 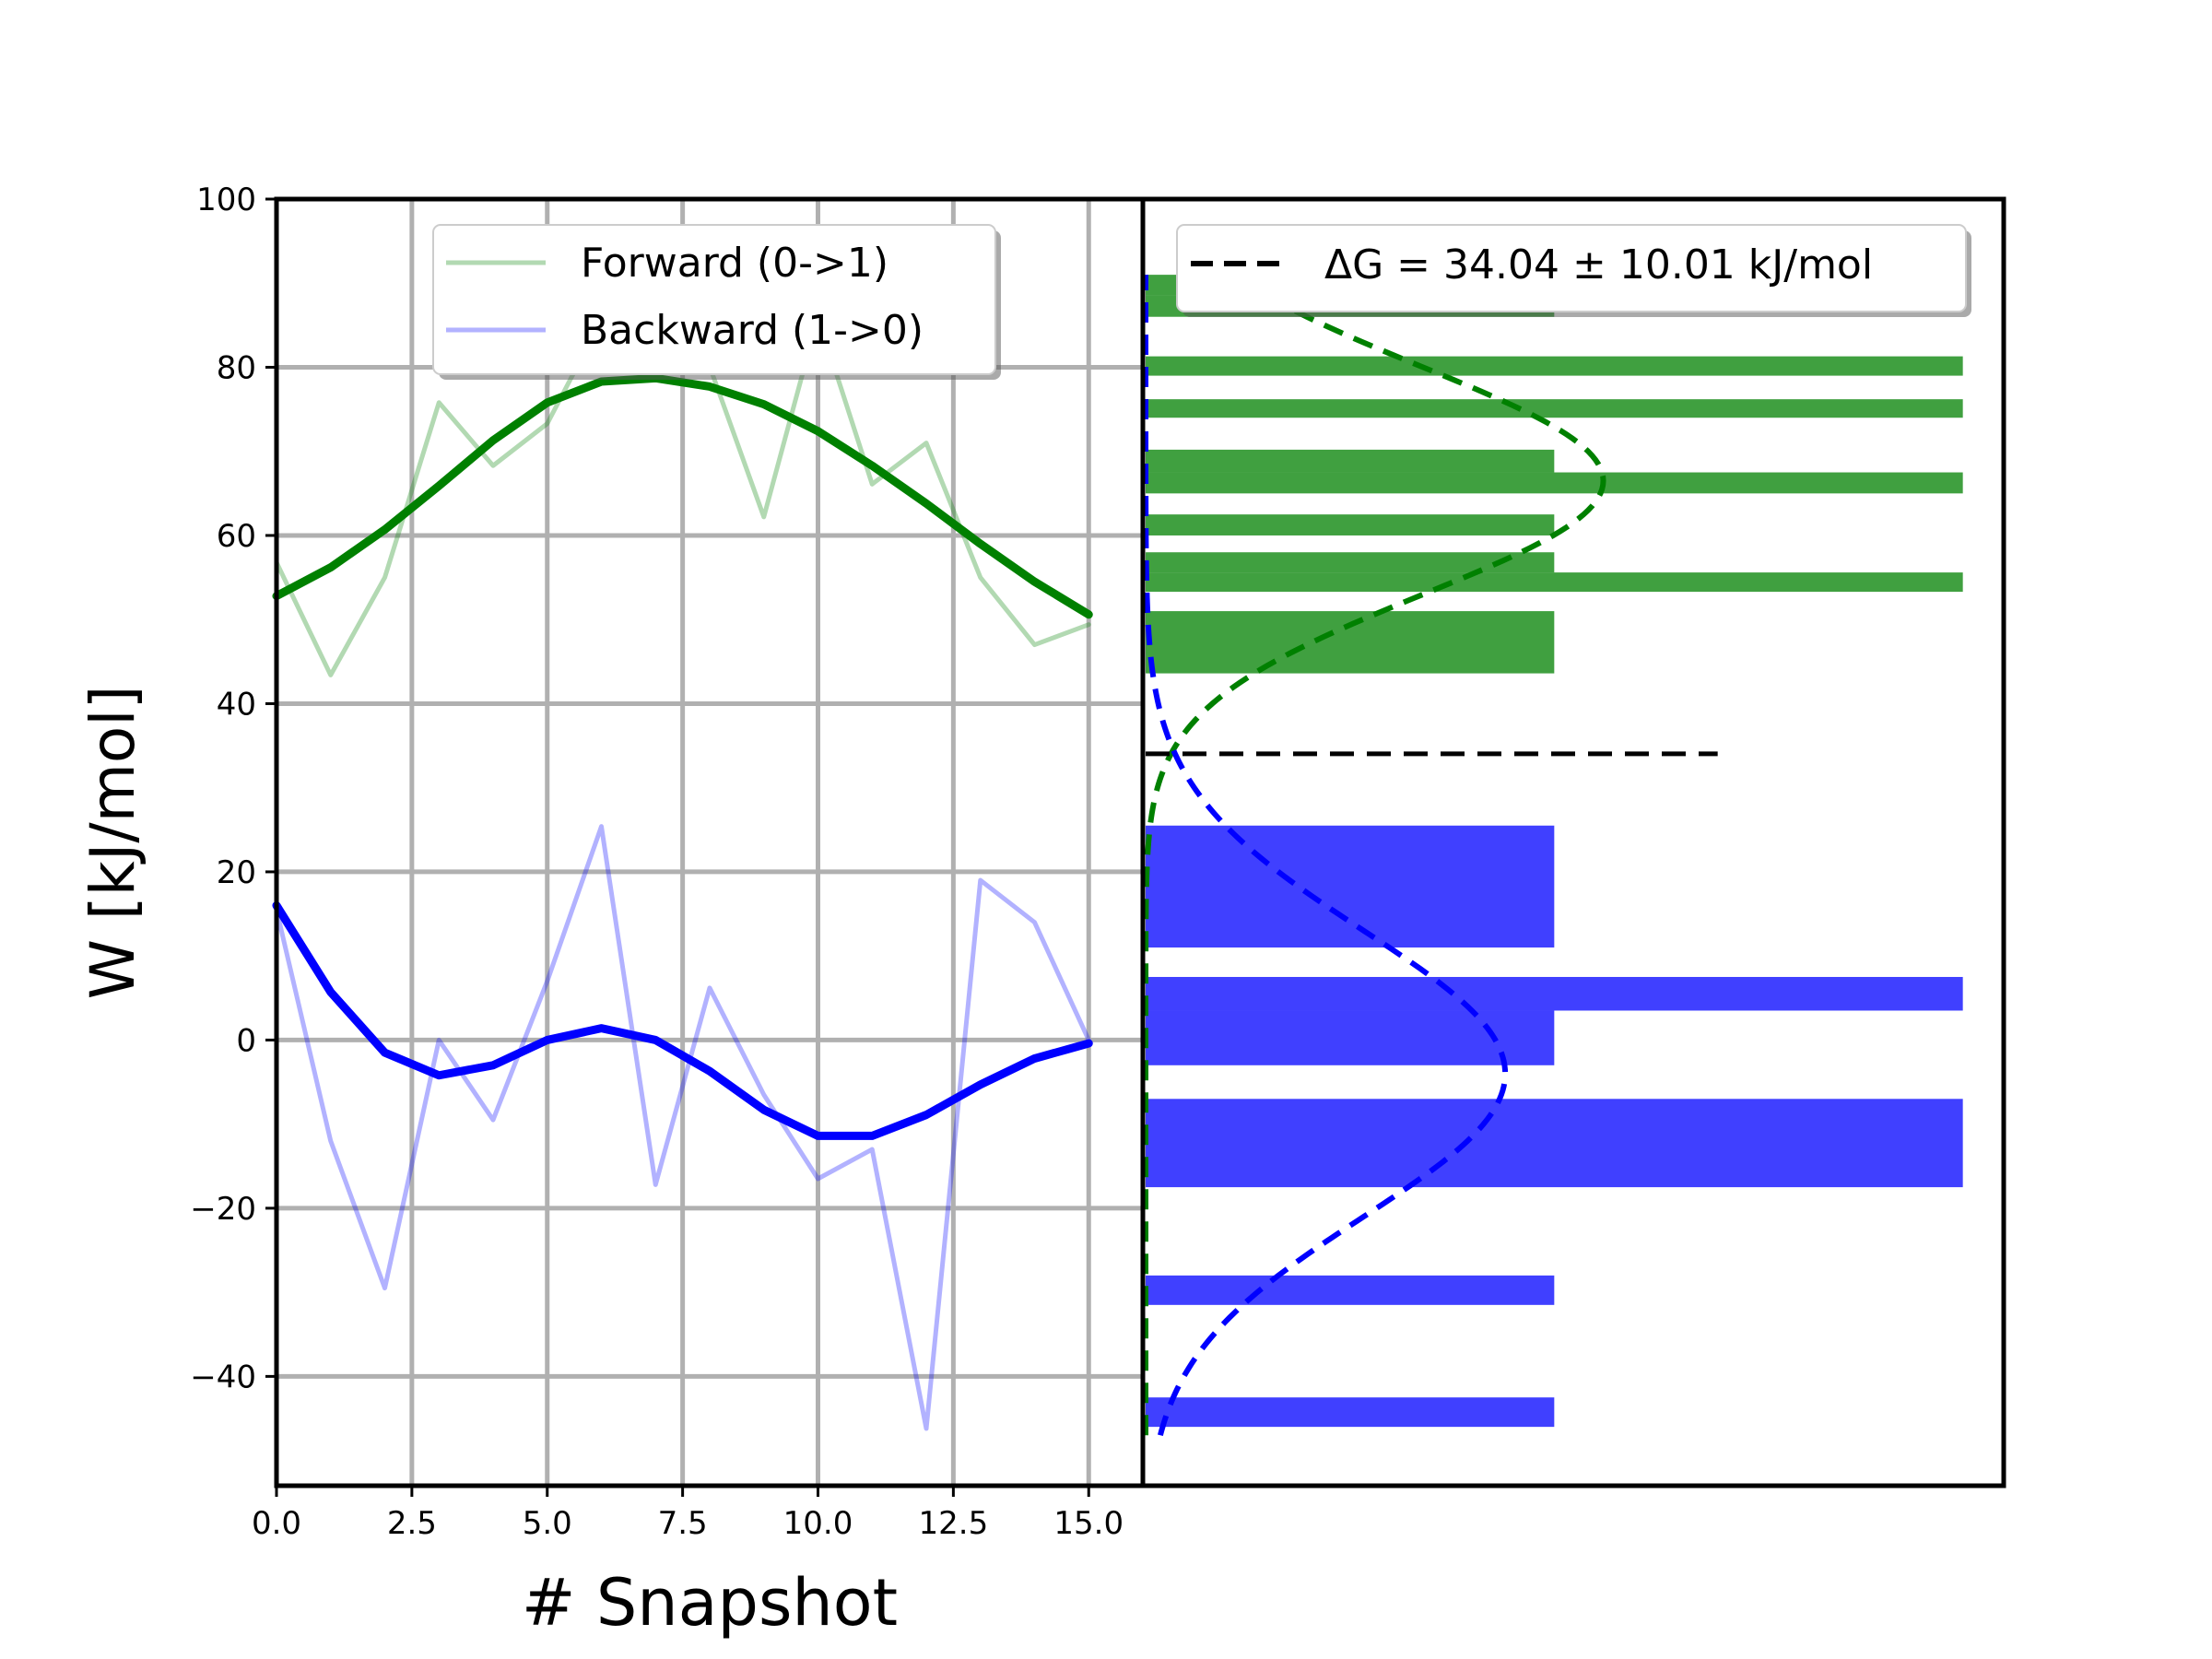 I want to click on delta-g-label: ΔG = 34.04 ± 10.01 kJ/mol, so click(x=1598, y=264).